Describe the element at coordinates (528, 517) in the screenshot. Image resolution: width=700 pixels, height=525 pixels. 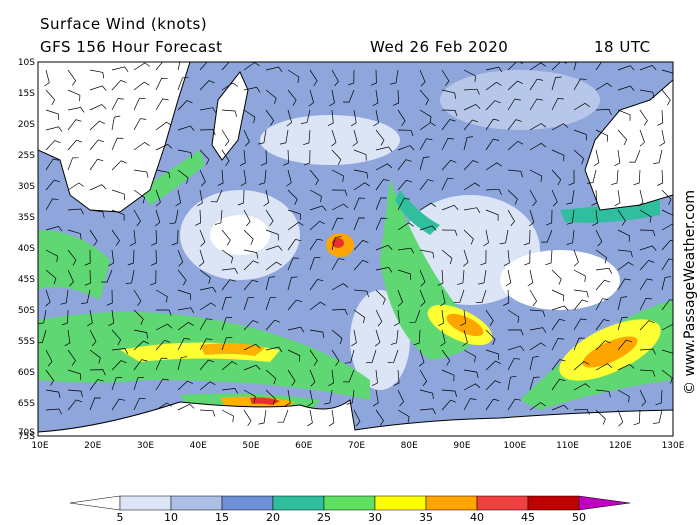
I see `colorbar-label: 45` at that location.